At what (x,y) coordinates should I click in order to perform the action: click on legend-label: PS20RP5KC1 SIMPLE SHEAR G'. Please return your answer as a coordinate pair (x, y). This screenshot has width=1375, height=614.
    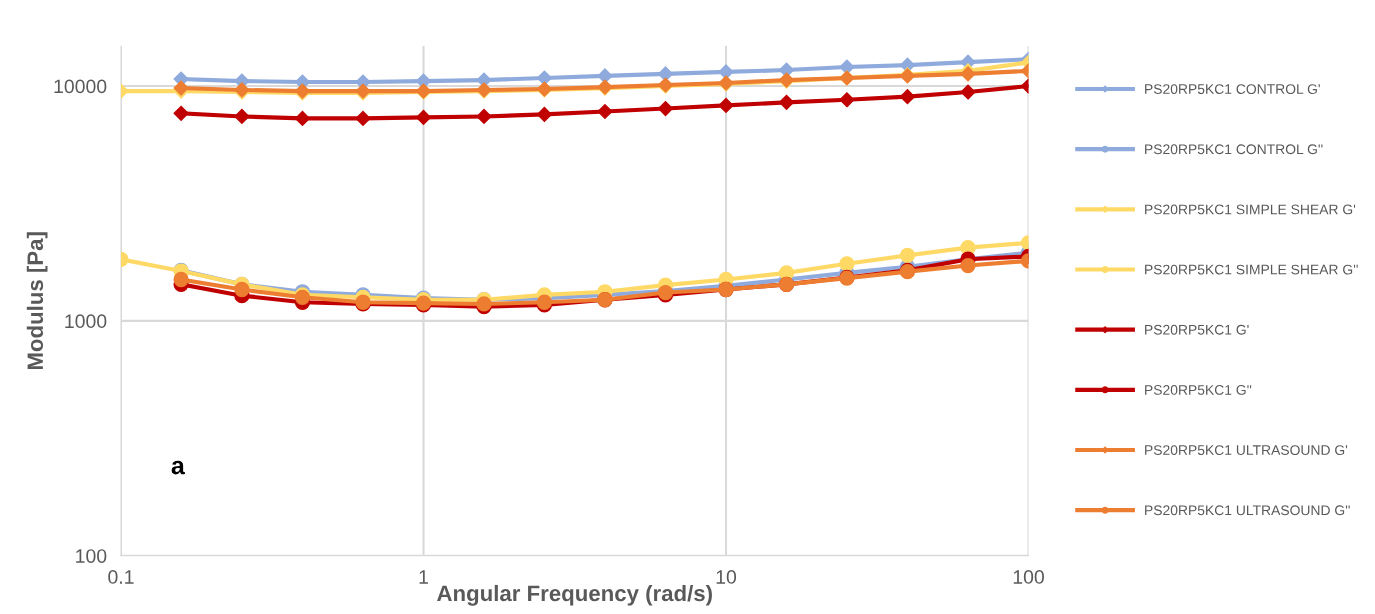
    Looking at the image, I should click on (1250, 209).